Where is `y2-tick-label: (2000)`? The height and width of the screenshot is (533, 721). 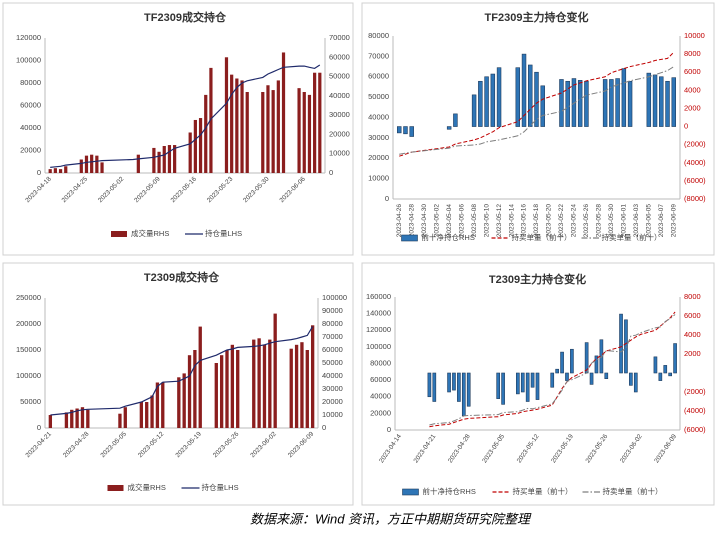 y2-tick-label: (2000) is located at coordinates (695, 391).